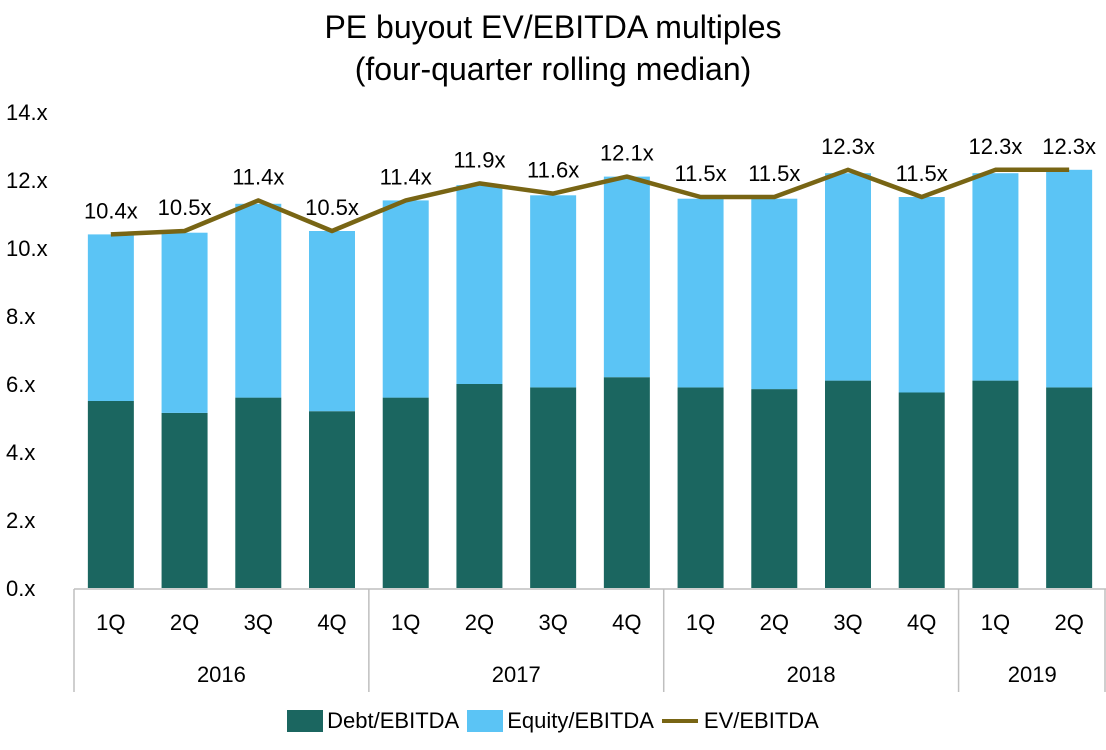 This screenshot has height=750, width=1106. What do you see at coordinates (27, 248) in the screenshot?
I see `y-tick-label: 10.x` at bounding box center [27, 248].